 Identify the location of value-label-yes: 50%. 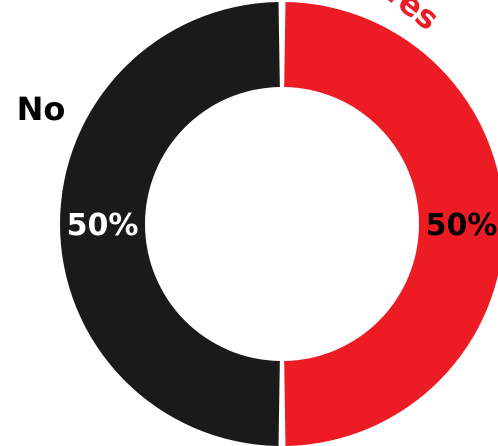
(462, 225).